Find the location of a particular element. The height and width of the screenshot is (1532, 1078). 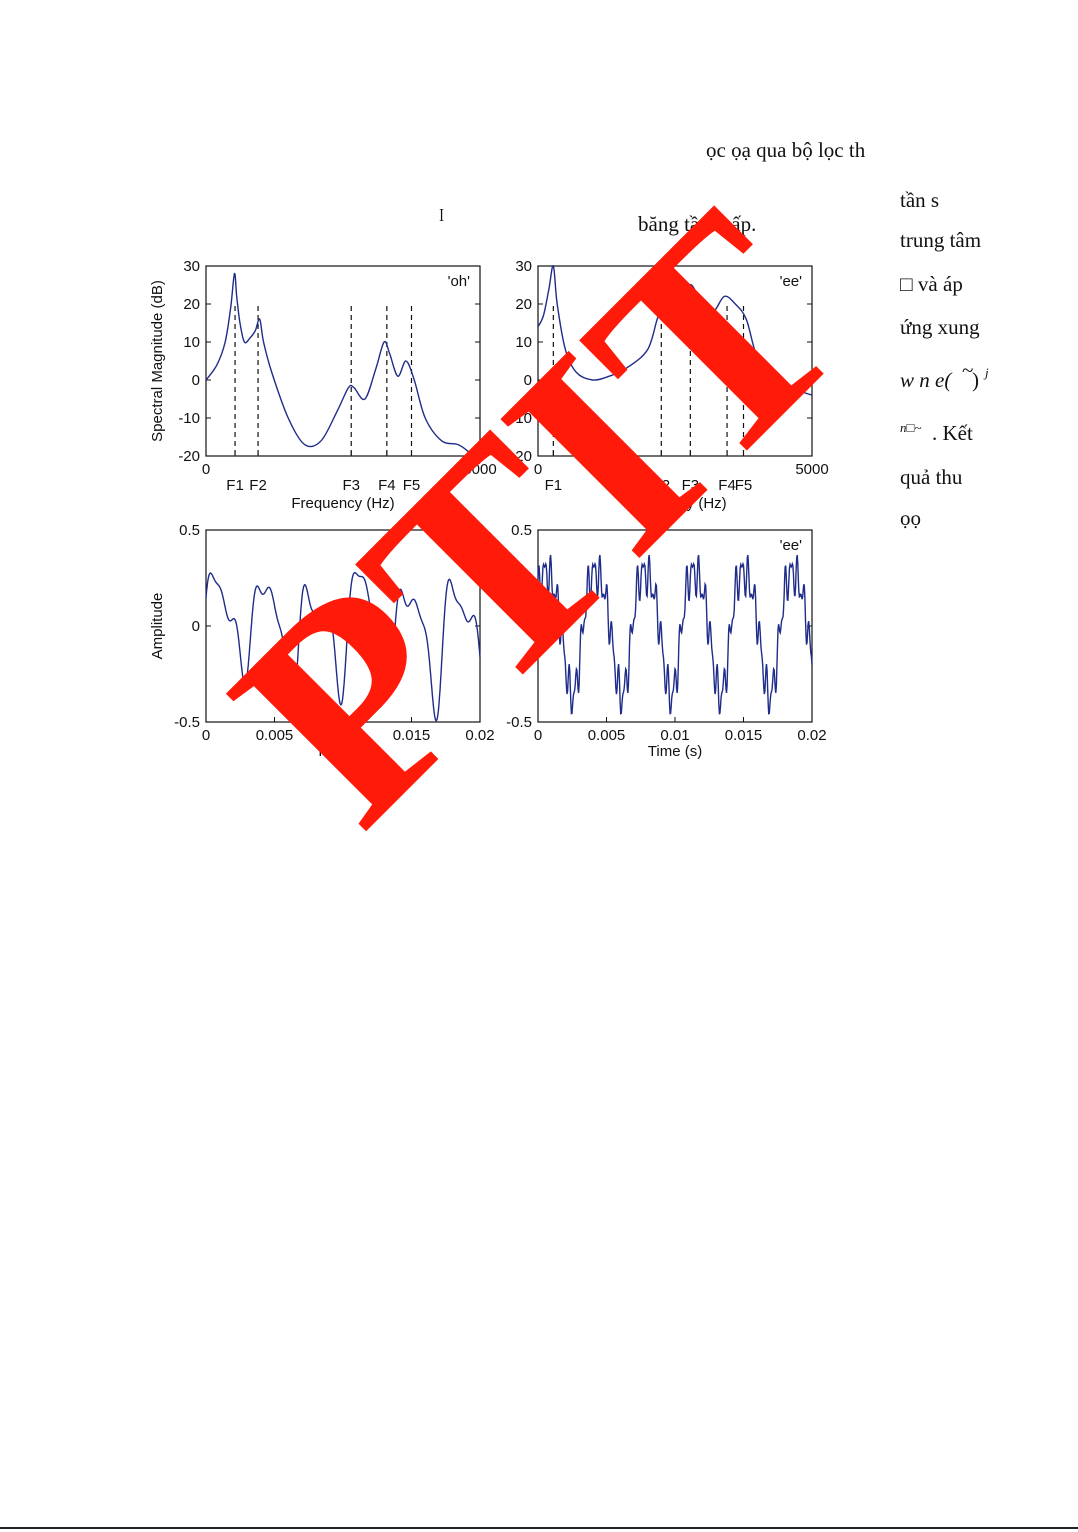

text-right-2: trung tâm is located at coordinates (941, 240).